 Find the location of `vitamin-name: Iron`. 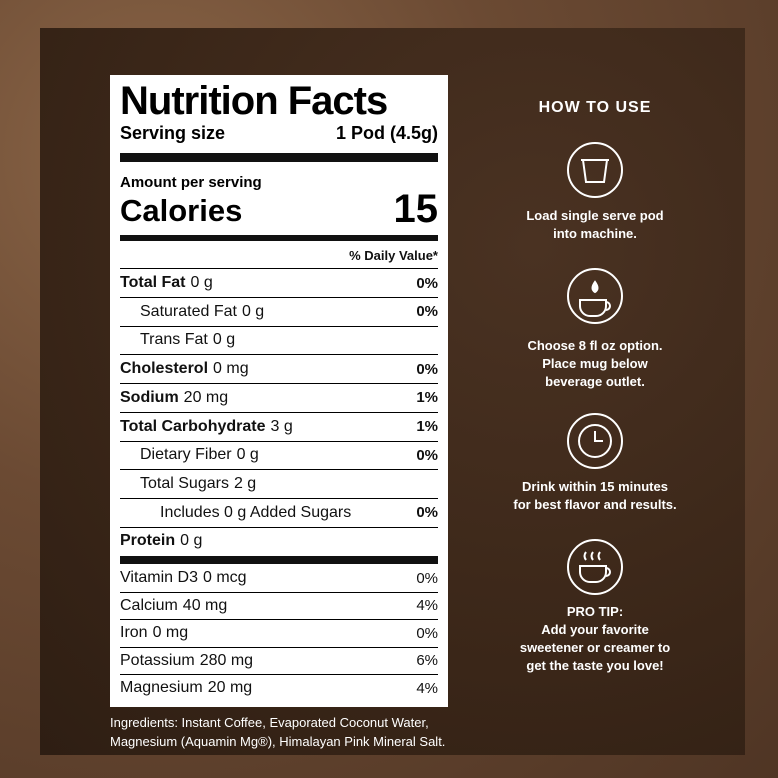

vitamin-name: Iron is located at coordinates (134, 633).